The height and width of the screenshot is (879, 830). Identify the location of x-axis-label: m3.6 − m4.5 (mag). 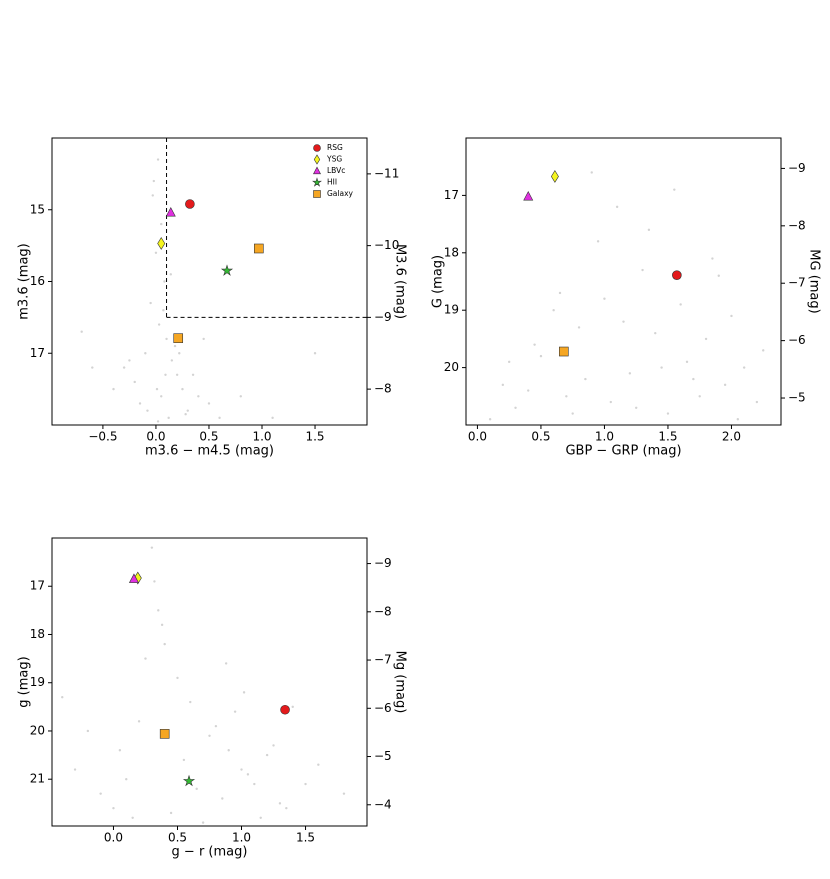
(209, 451).